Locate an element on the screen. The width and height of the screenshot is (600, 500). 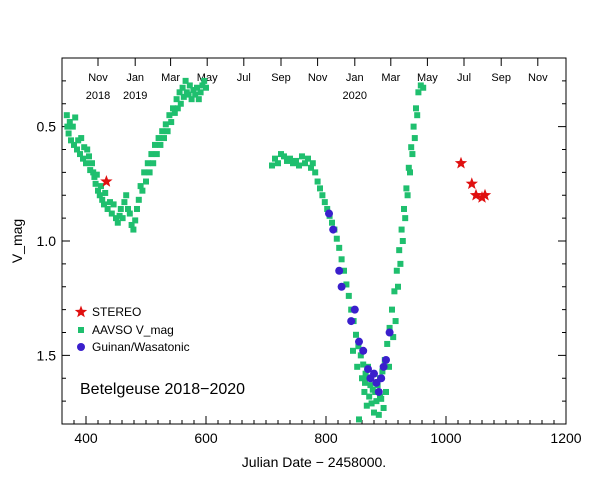
top-year-label: 2019 is located at coordinates (135, 96).